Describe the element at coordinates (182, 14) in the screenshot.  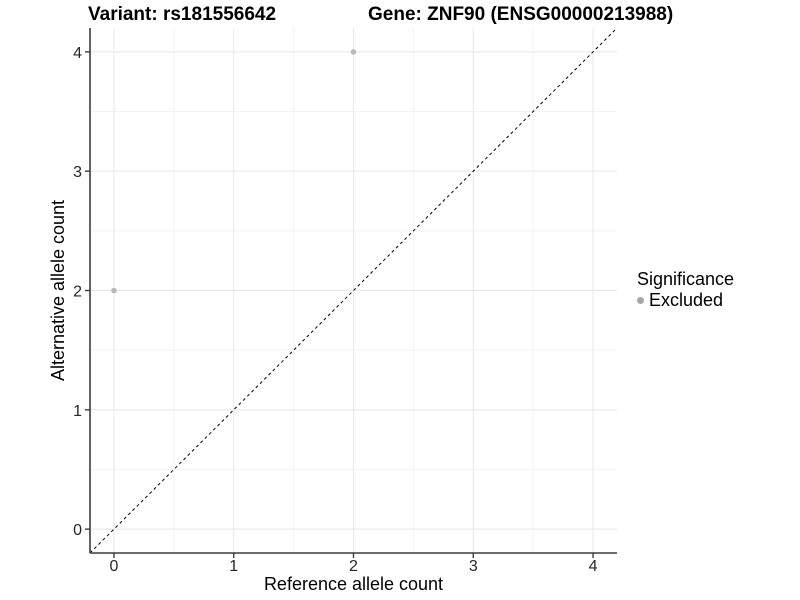
I see `variant-title: Variant: rs181556642` at that location.